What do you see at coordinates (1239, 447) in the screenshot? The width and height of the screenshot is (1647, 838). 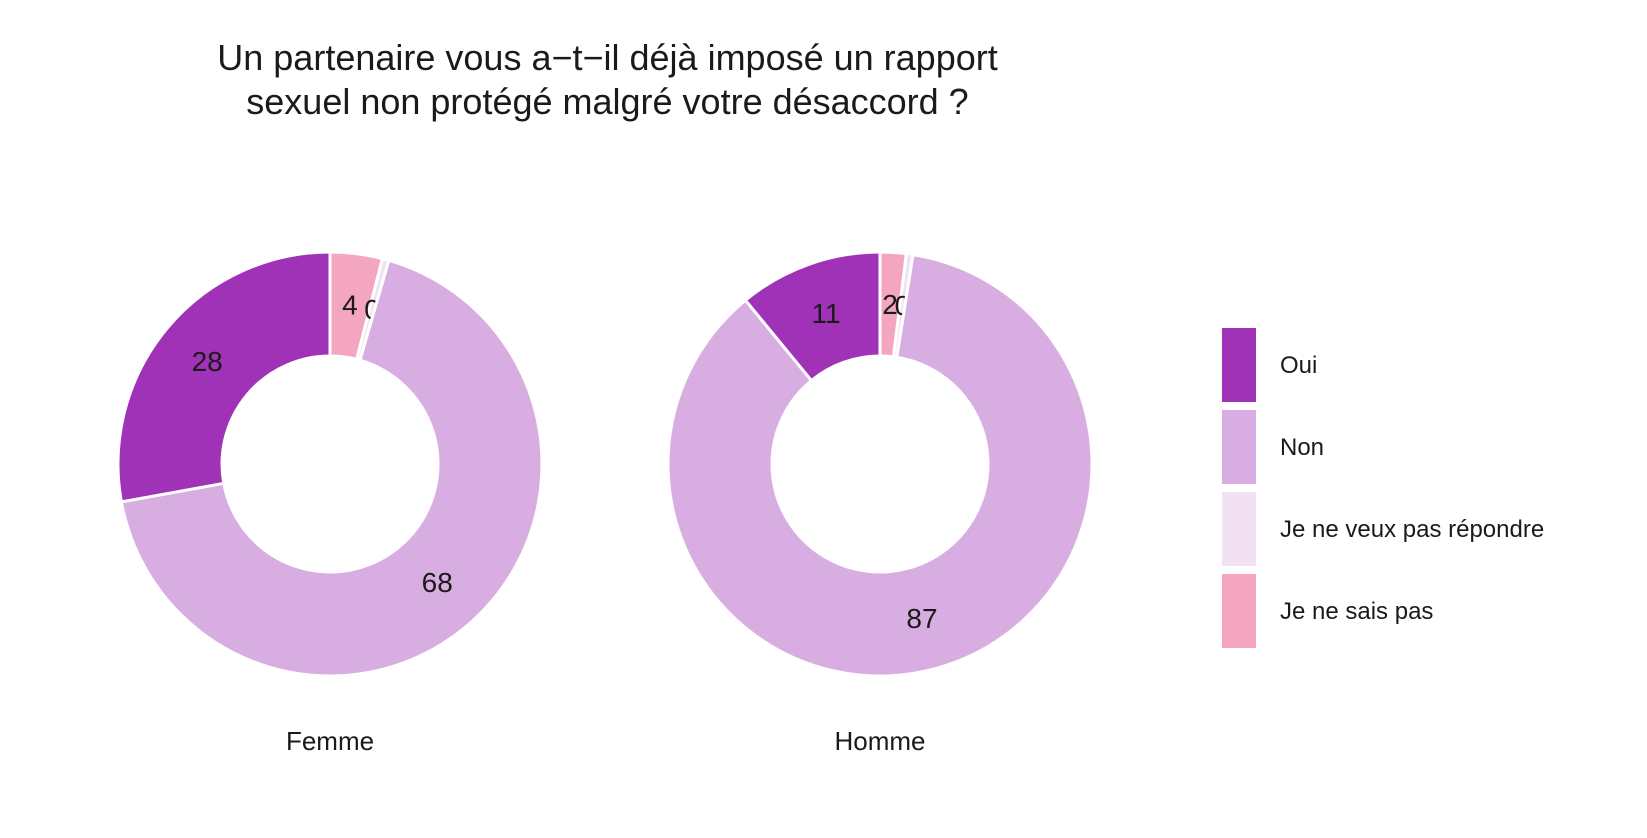 I see `legend-swatch-non` at bounding box center [1239, 447].